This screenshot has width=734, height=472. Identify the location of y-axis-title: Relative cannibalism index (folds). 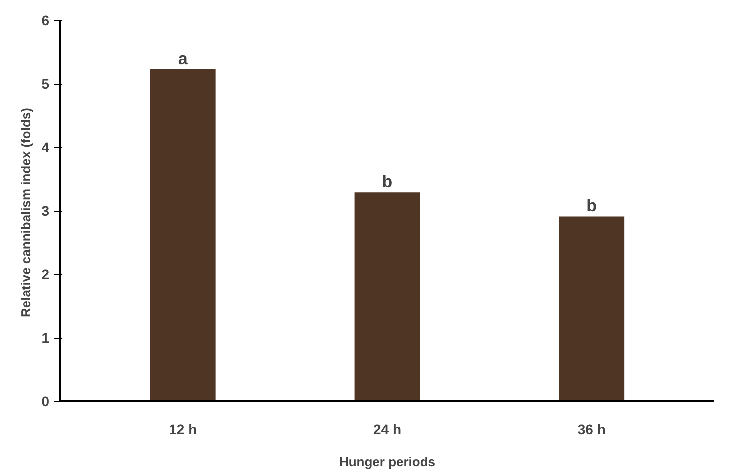
(26, 213).